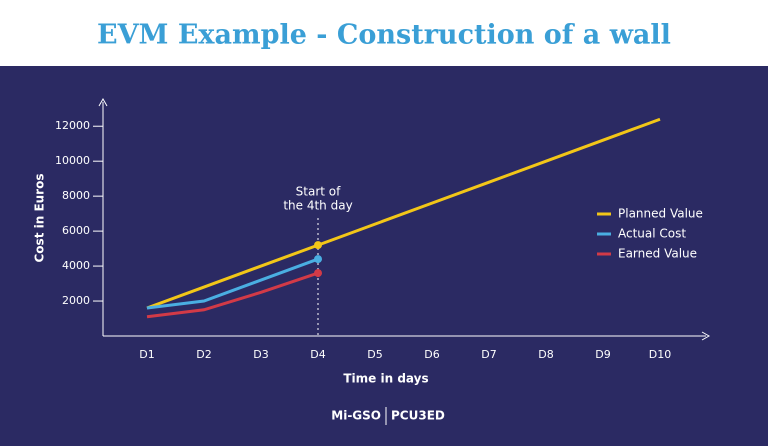 This screenshot has height=446, width=768. What do you see at coordinates (652, 234) in the screenshot?
I see `legend-label: Actual Cost` at bounding box center [652, 234].